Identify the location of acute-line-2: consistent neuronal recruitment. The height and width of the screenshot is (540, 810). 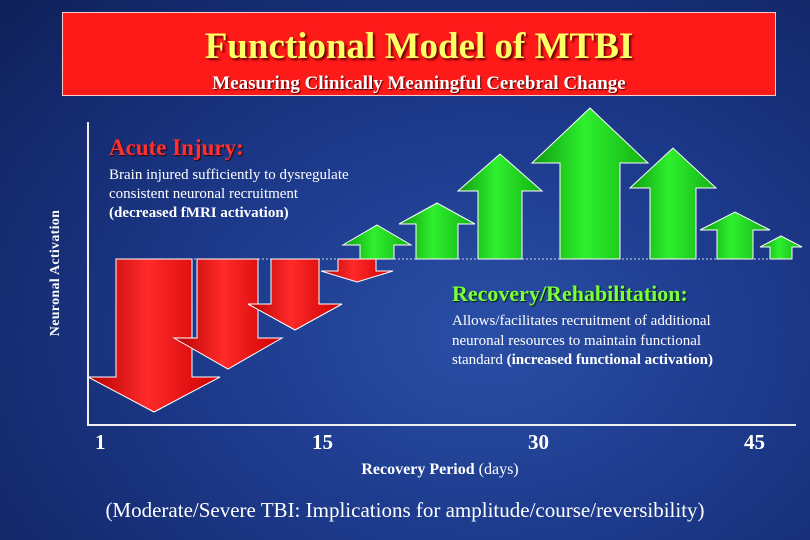
(204, 194).